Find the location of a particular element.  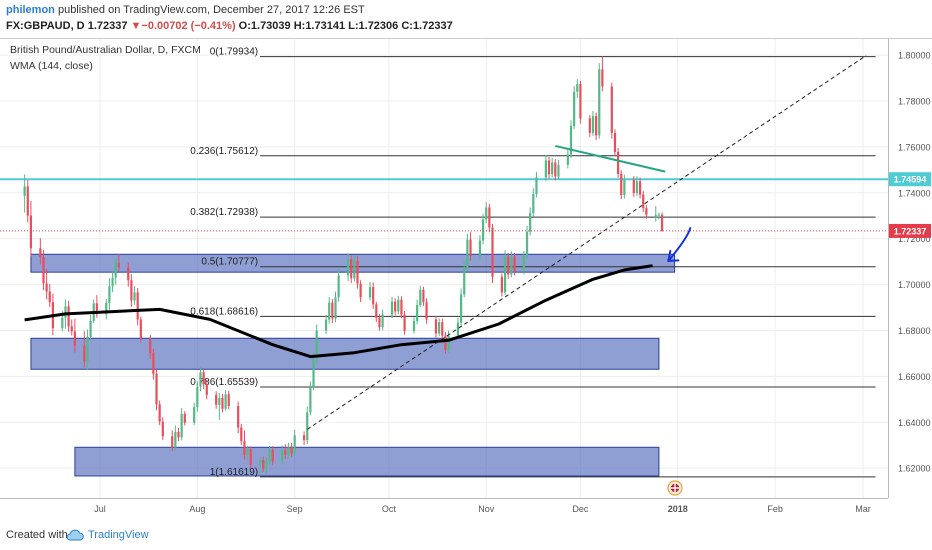

time-tick-label: Aug is located at coordinates (197, 509).